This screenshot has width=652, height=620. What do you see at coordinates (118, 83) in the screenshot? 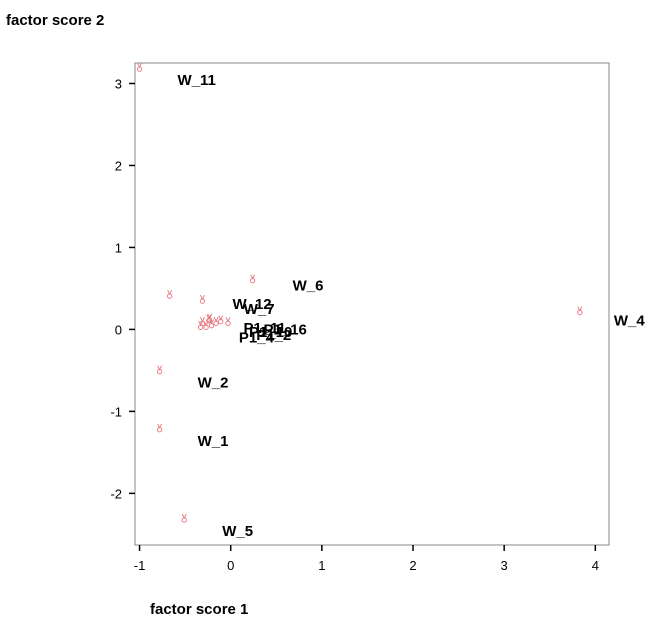
I see `y-tick-label: 3` at bounding box center [118, 83].